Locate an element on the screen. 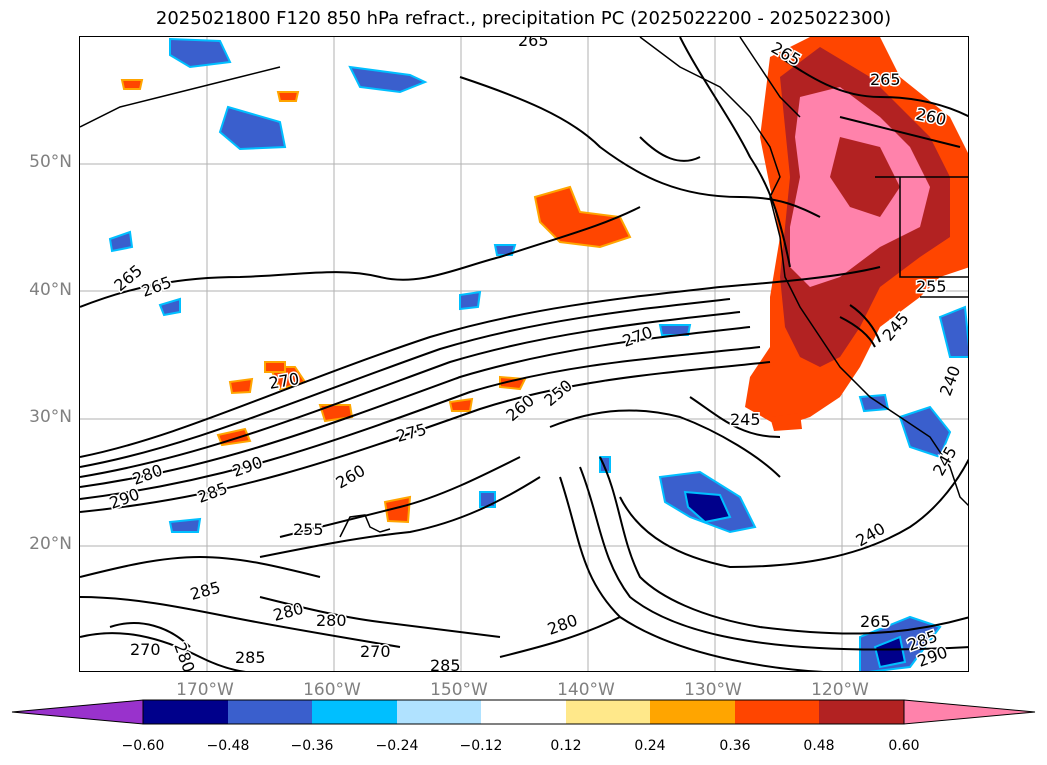 This screenshot has width=1047, height=765. contour-label: 240 is located at coordinates (950, 380).